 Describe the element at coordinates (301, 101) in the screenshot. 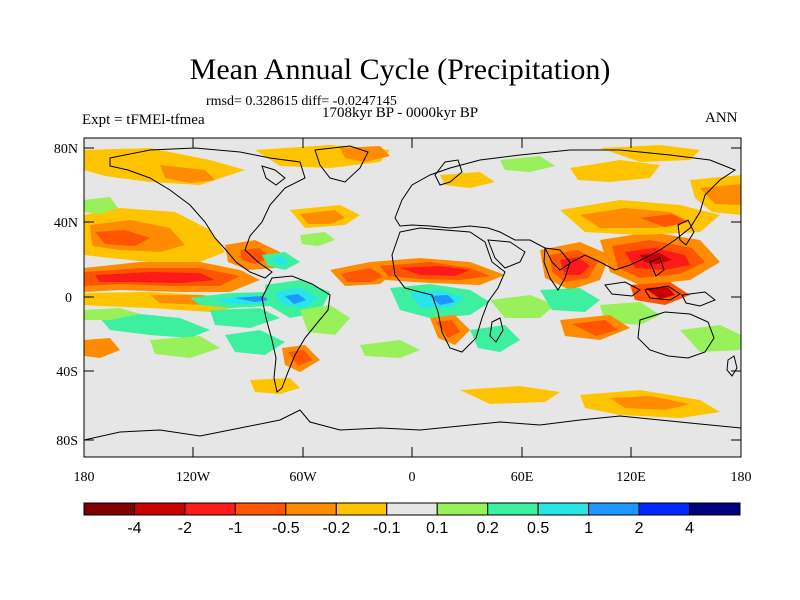

I see `stats-label: rmsd= 0.328615 diff= -0.0247145` at that location.